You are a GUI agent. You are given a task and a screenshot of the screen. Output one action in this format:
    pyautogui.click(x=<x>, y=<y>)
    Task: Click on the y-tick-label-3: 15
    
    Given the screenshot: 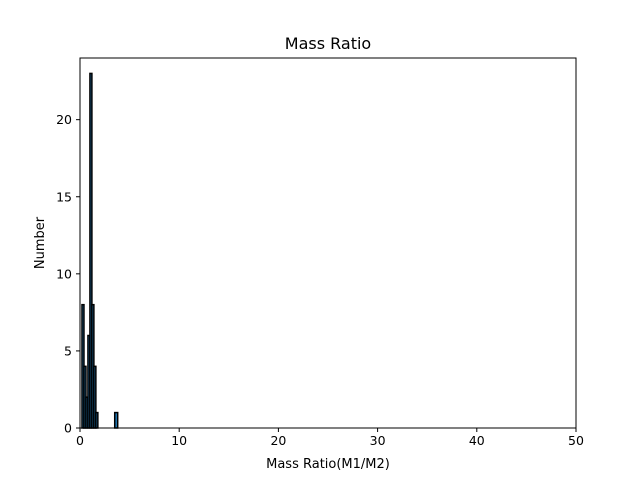 What is the action you would take?
    pyautogui.click(x=64, y=196)
    